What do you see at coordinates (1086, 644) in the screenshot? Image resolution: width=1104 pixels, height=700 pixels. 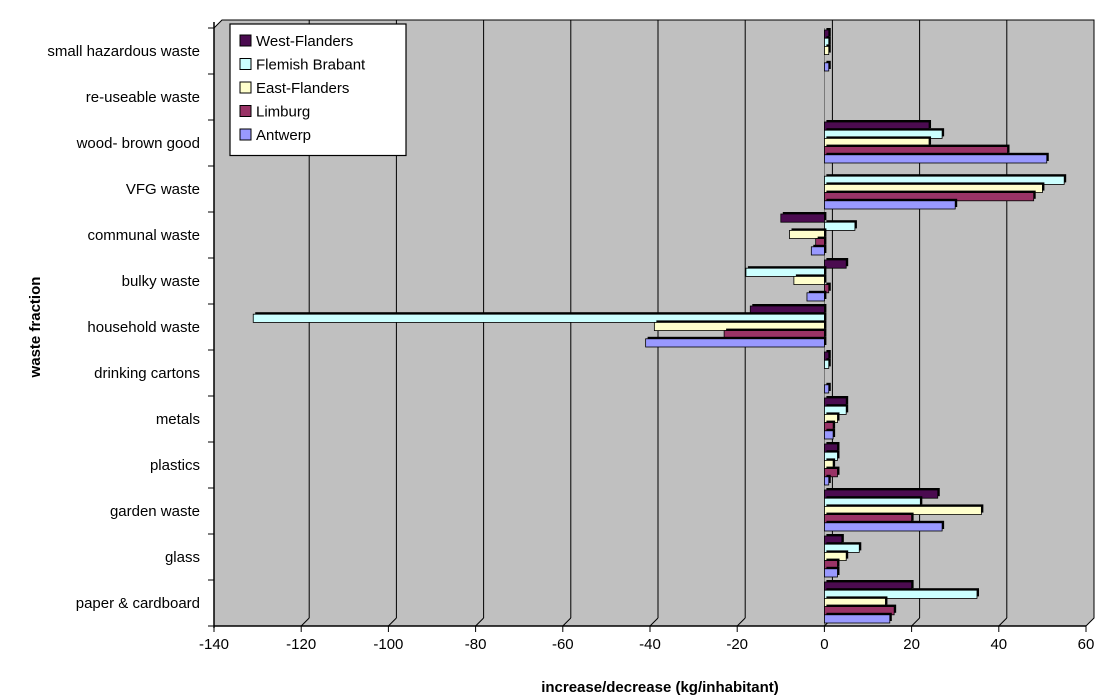 I see `x-tick-label: 60` at bounding box center [1086, 644].